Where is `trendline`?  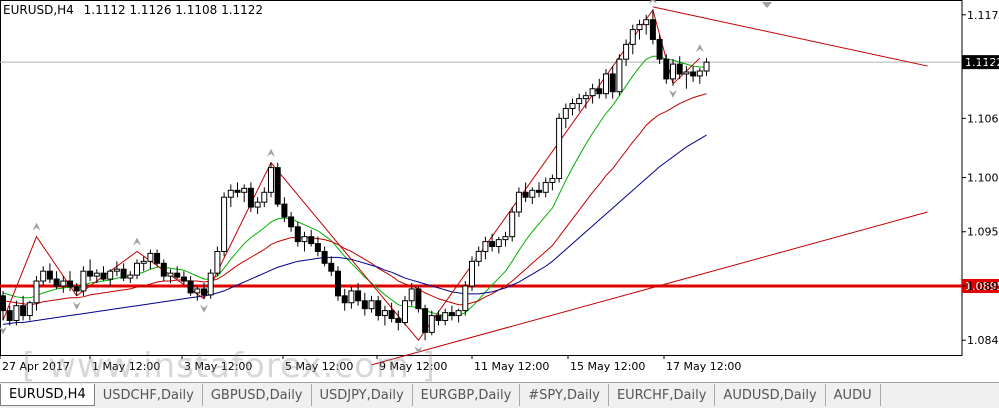
trendline is located at coordinates (790, 36).